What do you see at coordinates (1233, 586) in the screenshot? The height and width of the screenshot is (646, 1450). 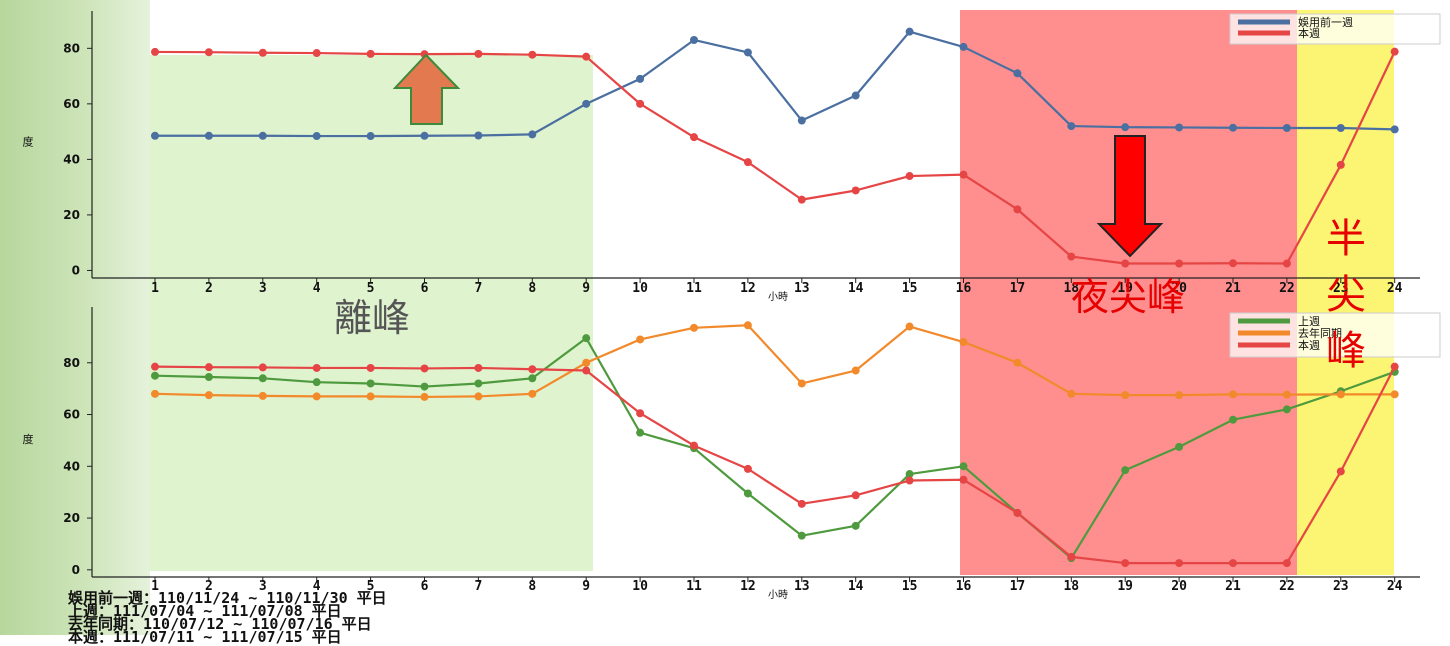 I see `x-tick-label: 21` at bounding box center [1233, 586].